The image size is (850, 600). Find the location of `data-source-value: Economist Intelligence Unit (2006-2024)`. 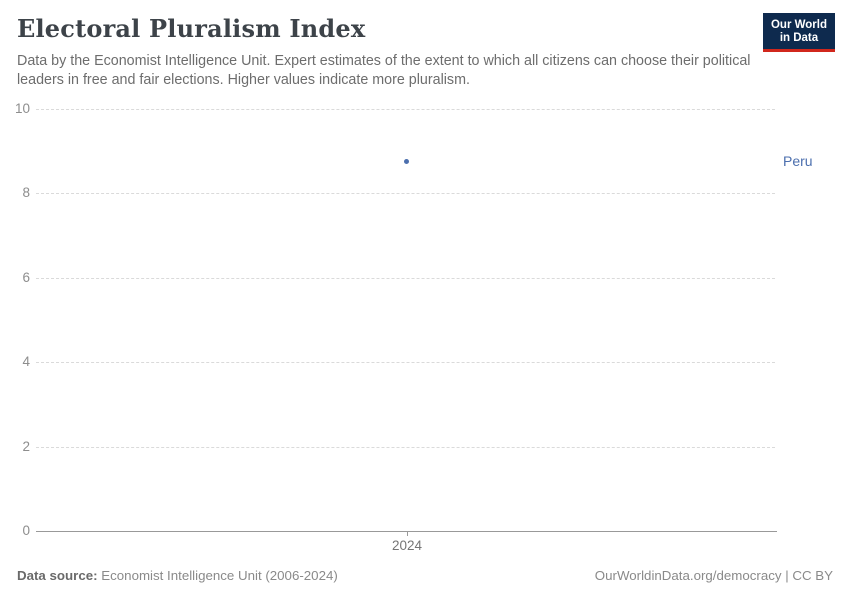

data-source-value: Economist Intelligence Unit (2006-2024) is located at coordinates (219, 575).